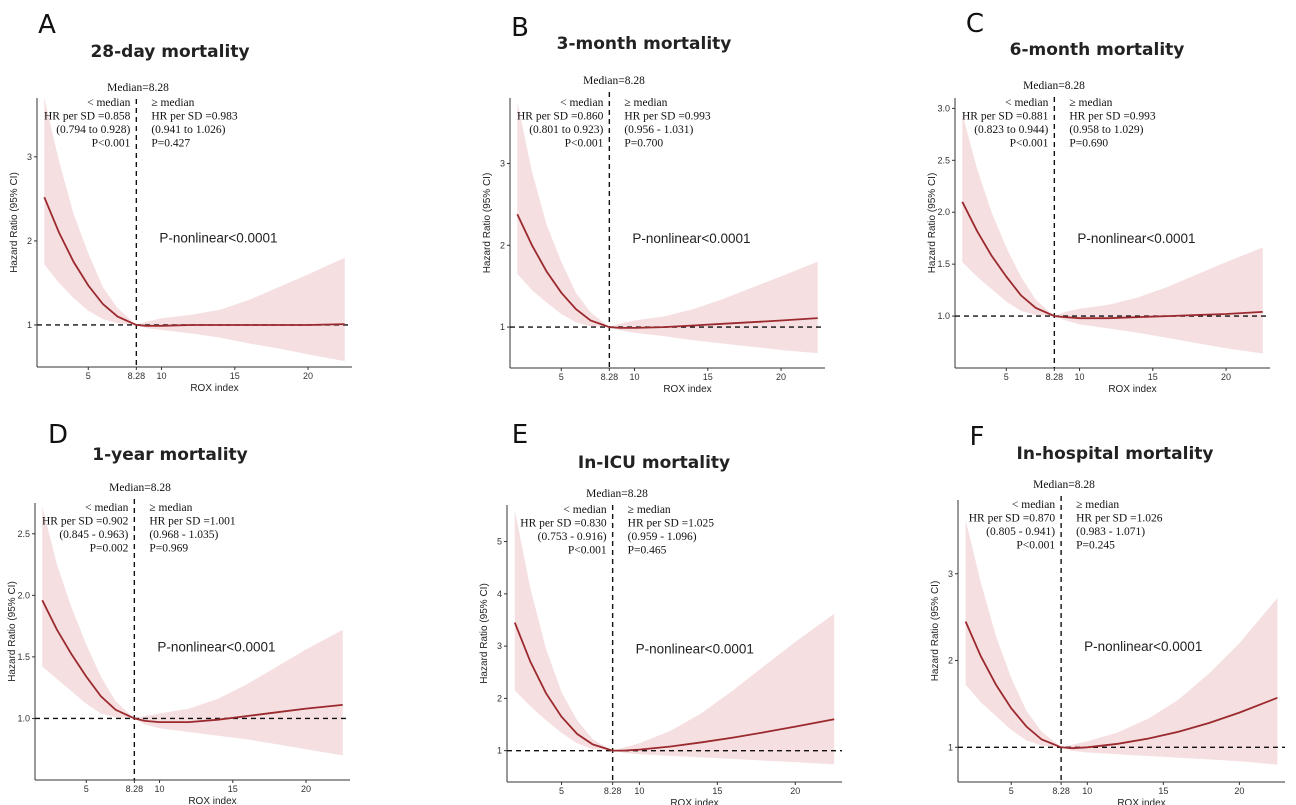 The width and height of the screenshot is (1296, 805). What do you see at coordinates (499, 542) in the screenshot?
I see `y-tick-label: 5` at bounding box center [499, 542].